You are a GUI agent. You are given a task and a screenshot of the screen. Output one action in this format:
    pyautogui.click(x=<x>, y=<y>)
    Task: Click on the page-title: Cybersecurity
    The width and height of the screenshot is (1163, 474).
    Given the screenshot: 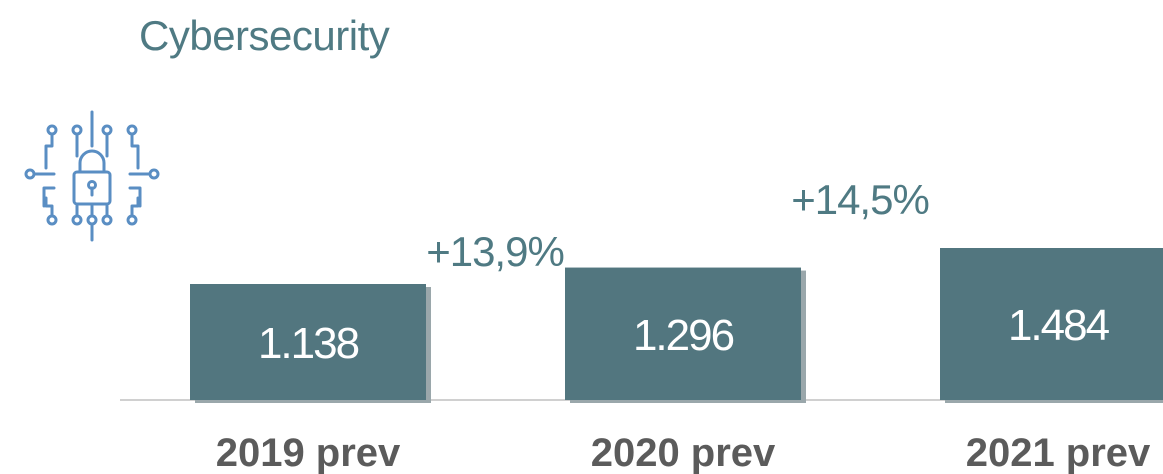 What is the action you would take?
    pyautogui.click(x=264, y=35)
    